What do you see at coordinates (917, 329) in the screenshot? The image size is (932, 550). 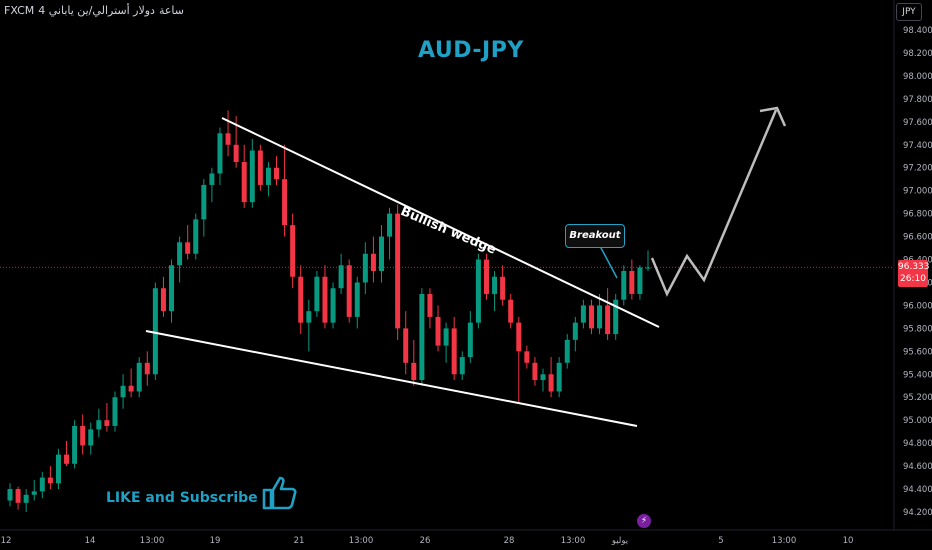 I see `price-tick: 95.800` at bounding box center [917, 329].